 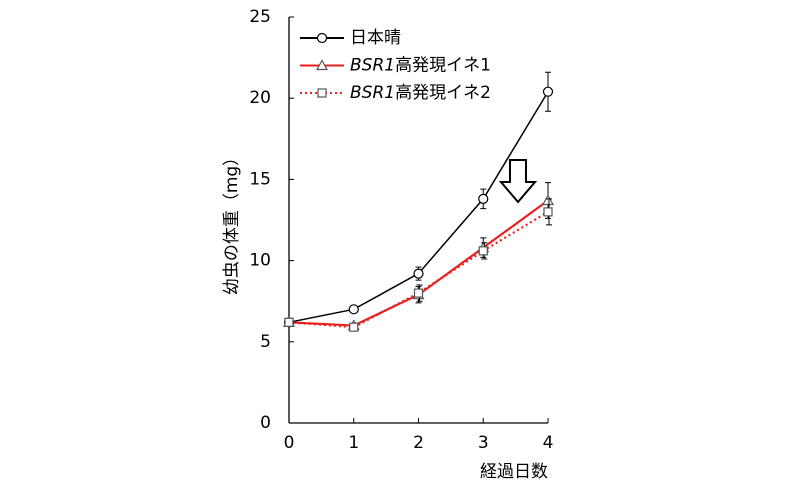 I want to click on x-tick-label: 0, so click(x=289, y=443).